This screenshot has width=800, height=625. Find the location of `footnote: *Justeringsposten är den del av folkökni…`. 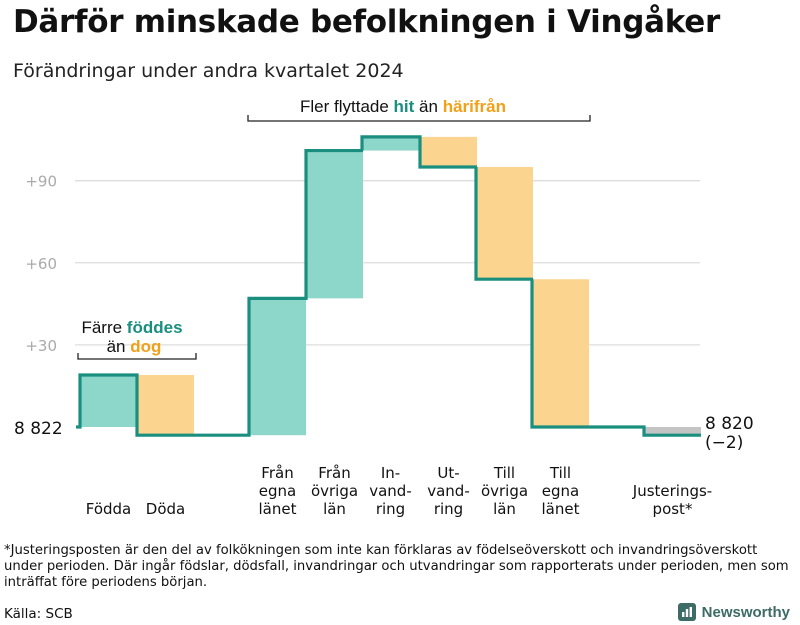

footnote: *Justeringsposten är den del av folkökni… is located at coordinates (396, 566).